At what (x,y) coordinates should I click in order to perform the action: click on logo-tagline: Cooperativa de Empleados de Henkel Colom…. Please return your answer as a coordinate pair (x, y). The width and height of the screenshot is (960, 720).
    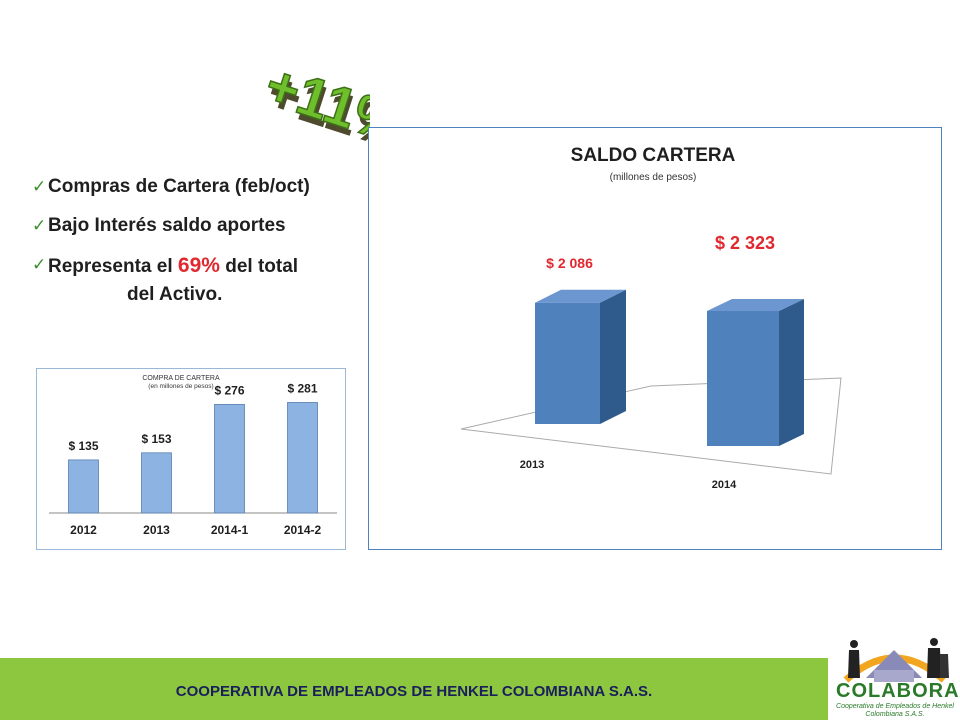
    Looking at the image, I should click on (895, 710).